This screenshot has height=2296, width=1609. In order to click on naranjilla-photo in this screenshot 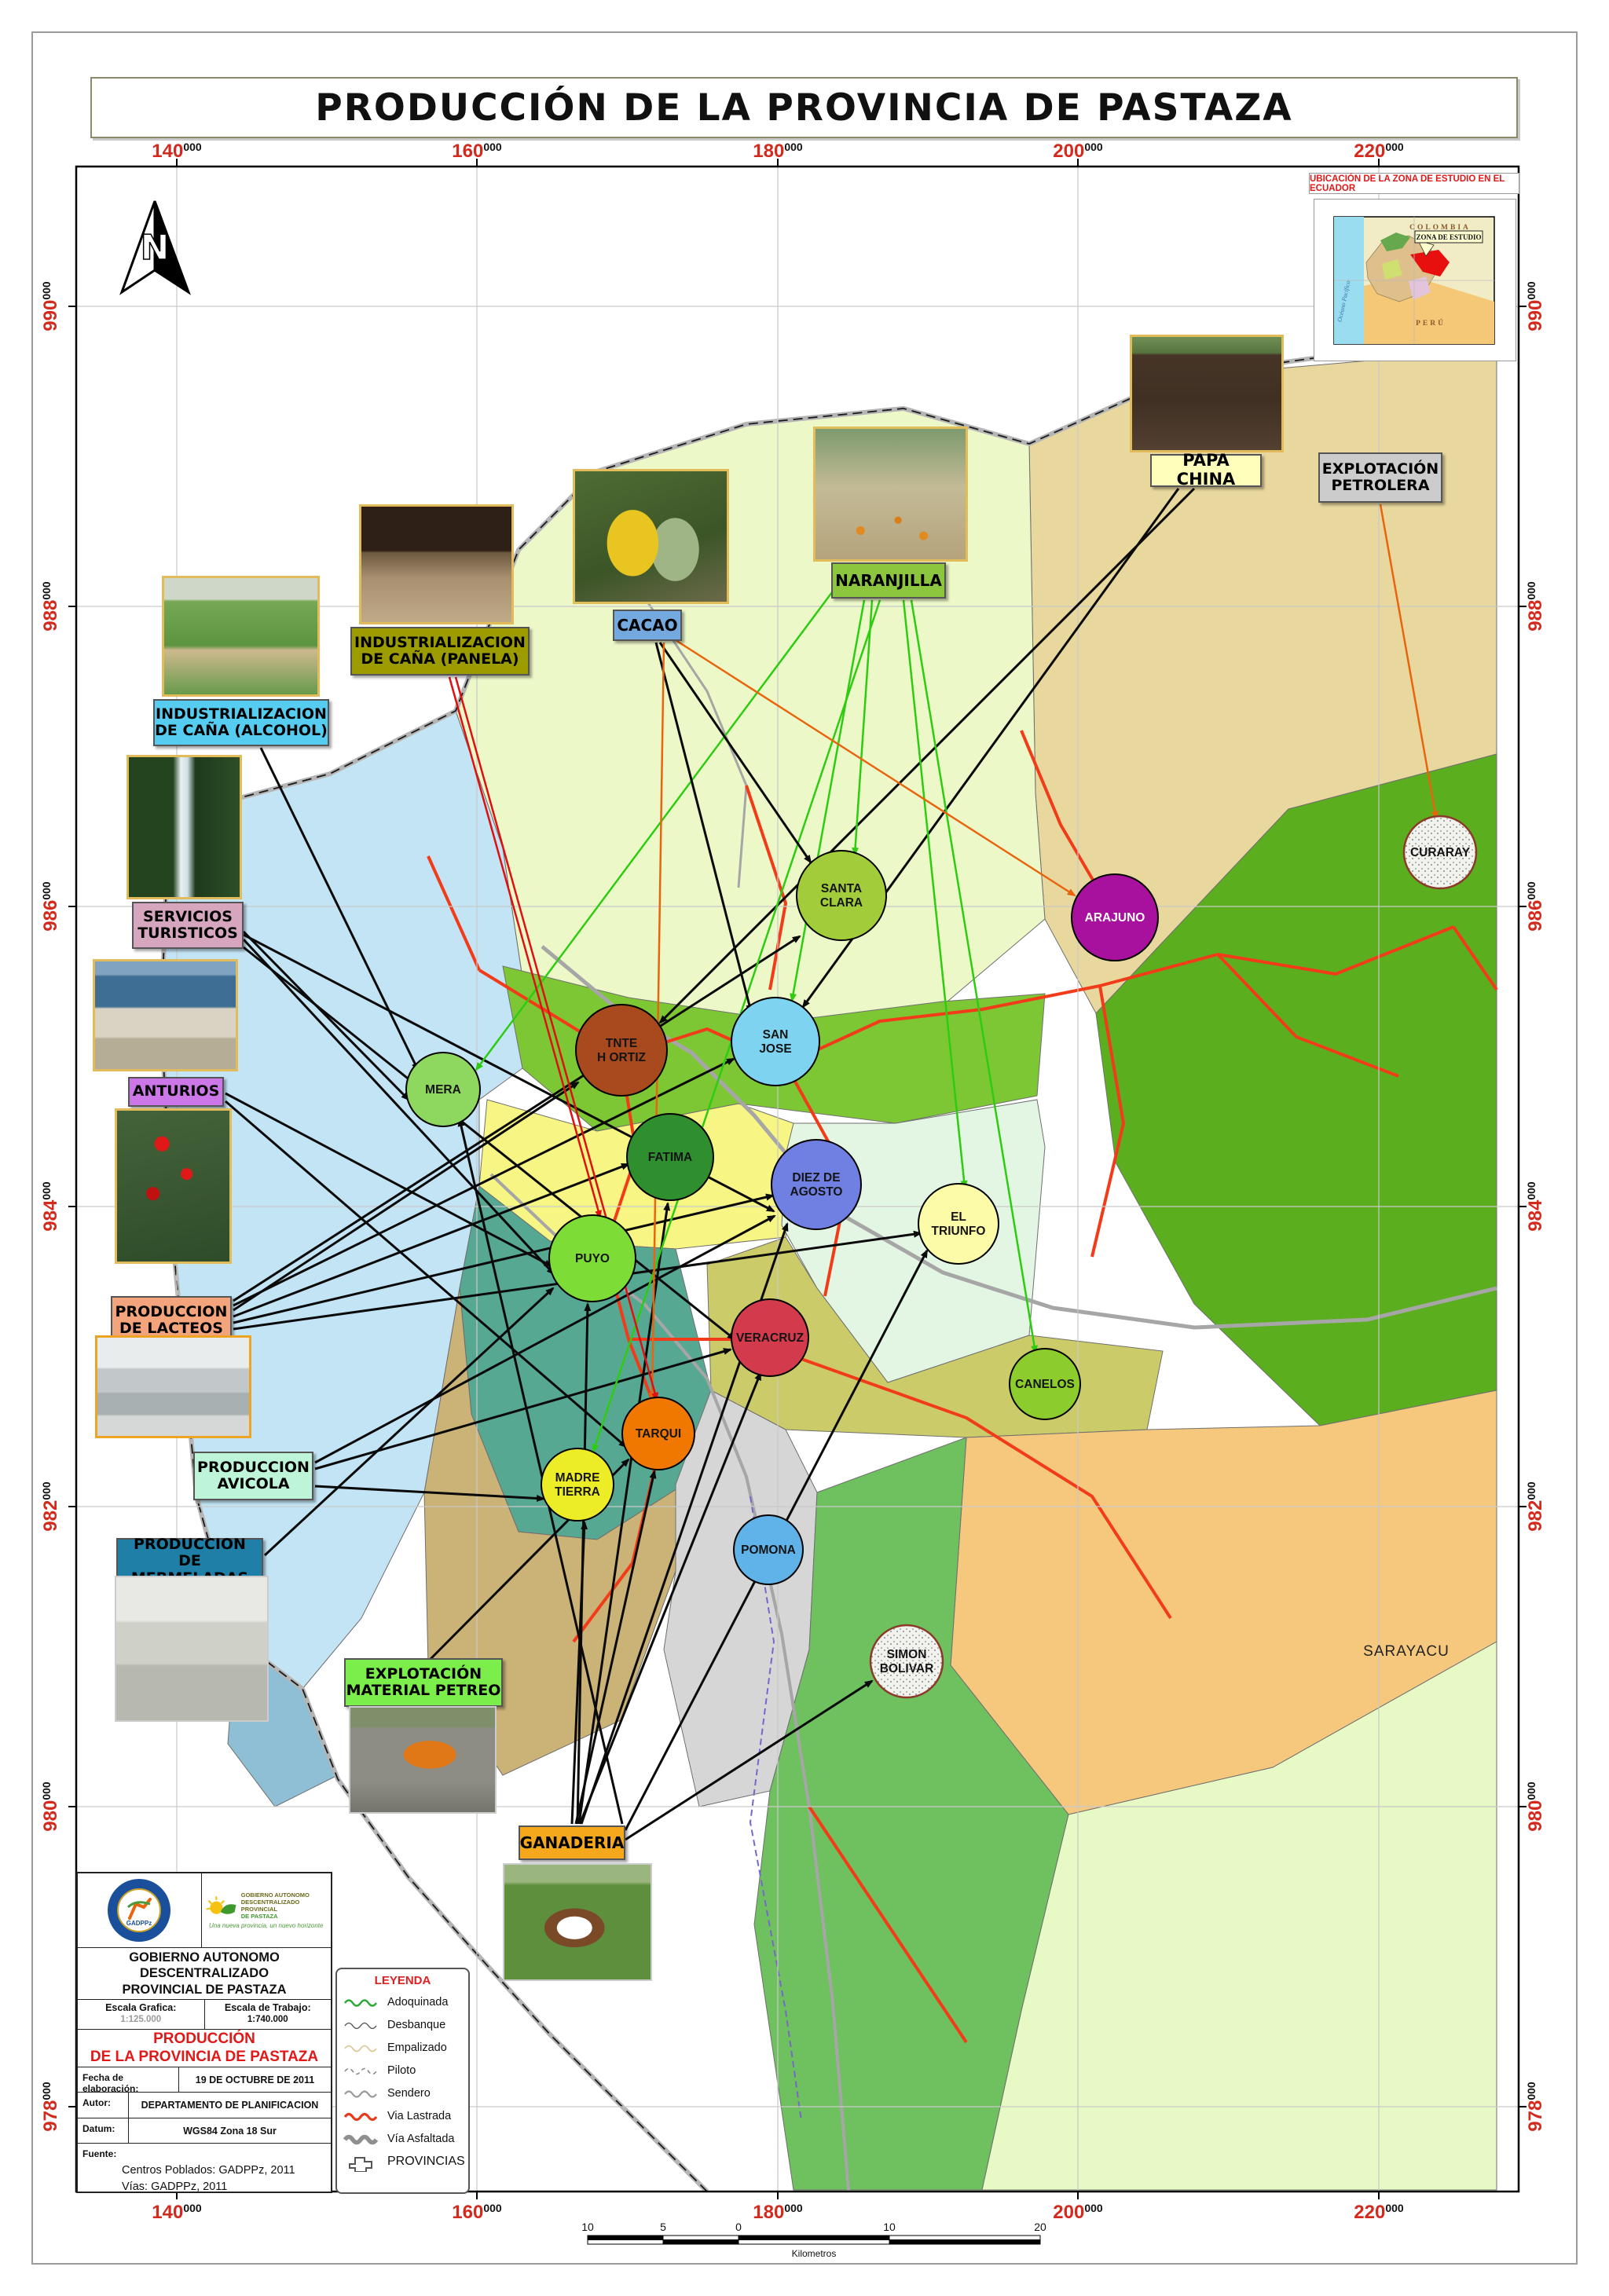, I will do `click(890, 494)`.